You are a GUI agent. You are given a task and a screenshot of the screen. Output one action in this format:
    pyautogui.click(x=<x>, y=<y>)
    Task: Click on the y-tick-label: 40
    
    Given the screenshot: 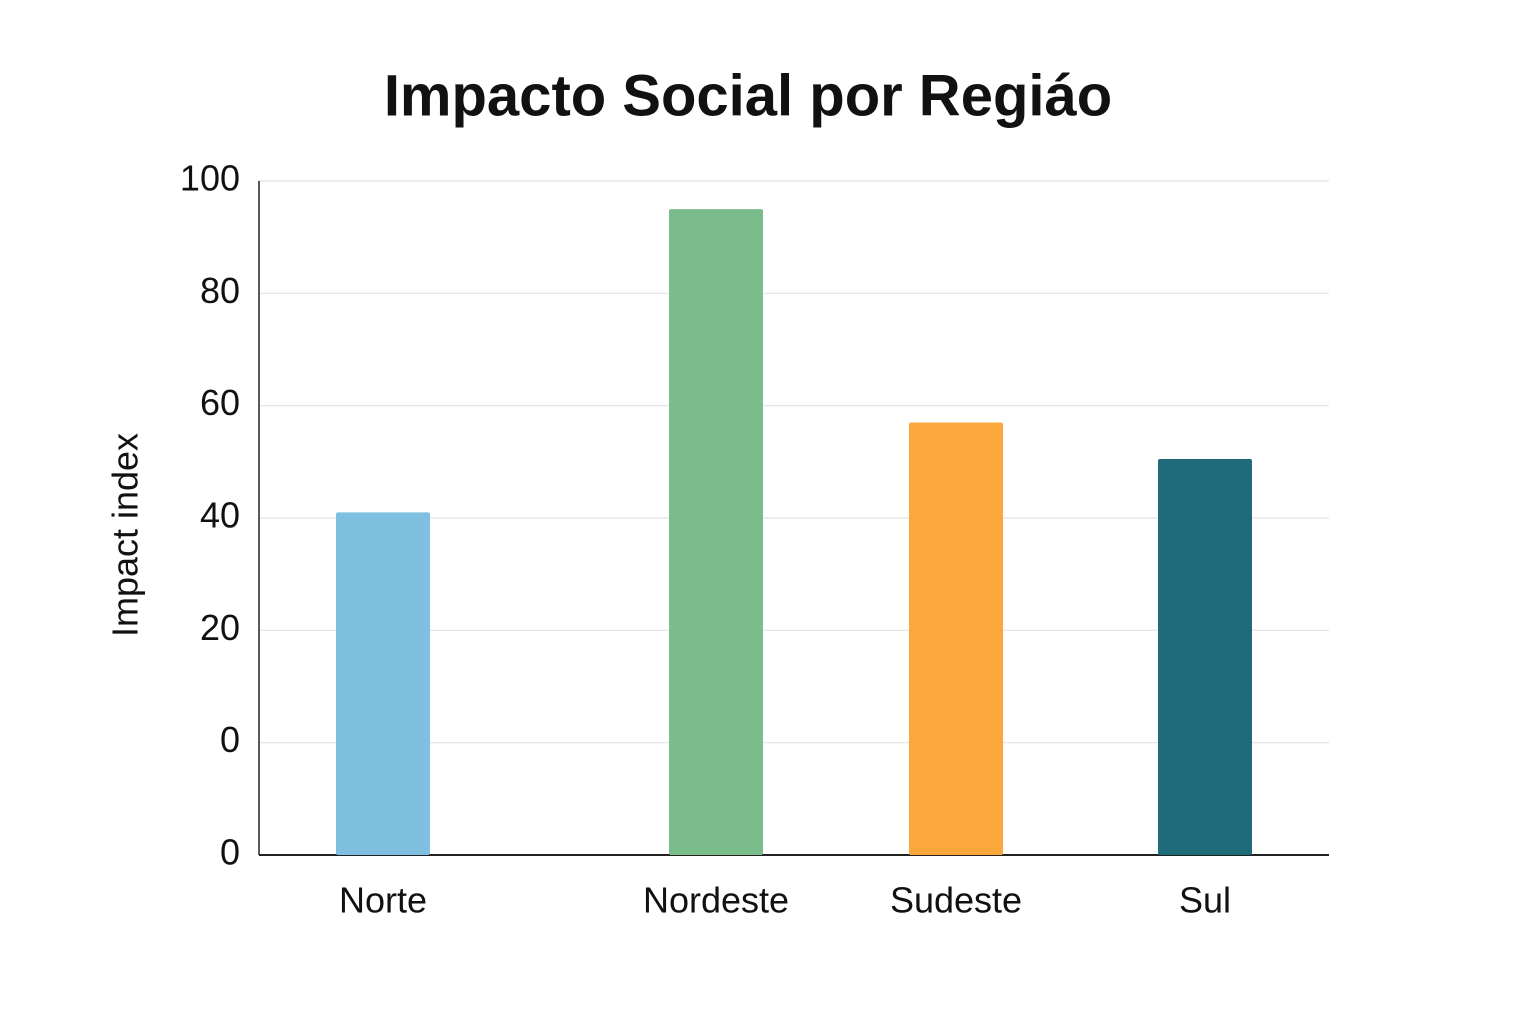 What is the action you would take?
    pyautogui.click(x=220, y=515)
    